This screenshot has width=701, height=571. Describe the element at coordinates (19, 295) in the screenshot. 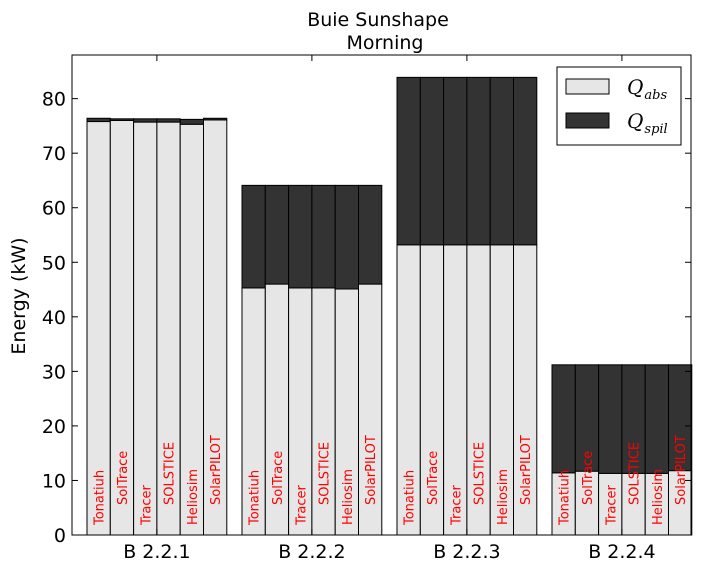

I see `y-axis-label: Energy (kW)` at that location.